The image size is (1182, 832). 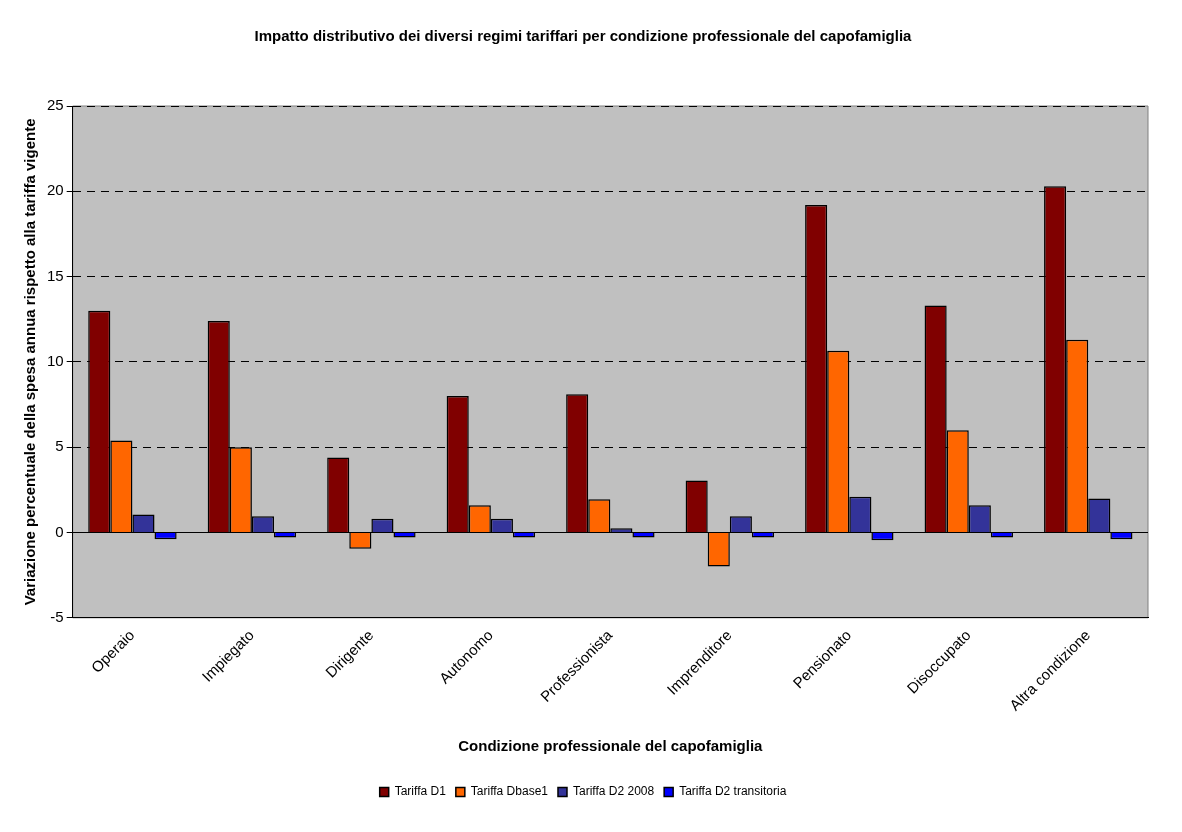 I want to click on x-axis-title: Condizione professionale del capofamiglia, so click(x=611, y=746).